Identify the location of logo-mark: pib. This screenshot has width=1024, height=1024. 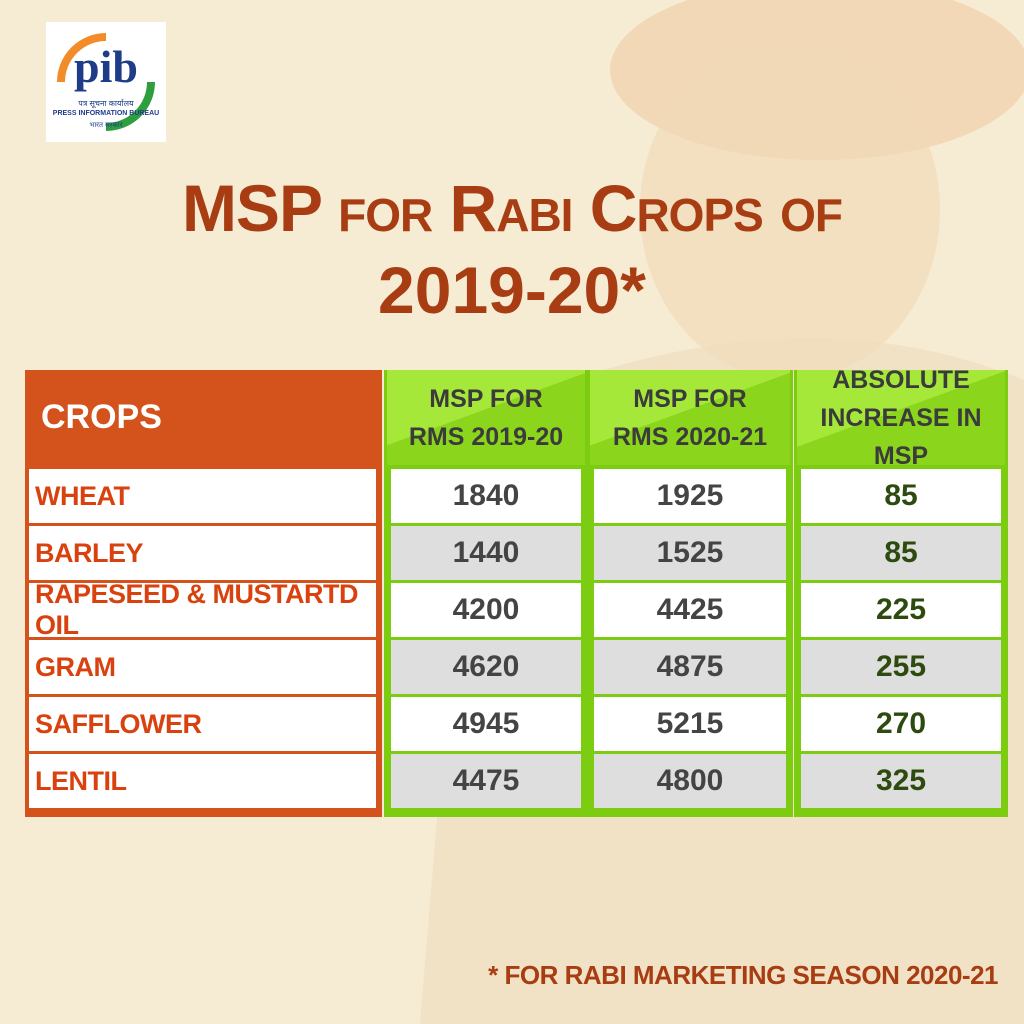
(106, 66).